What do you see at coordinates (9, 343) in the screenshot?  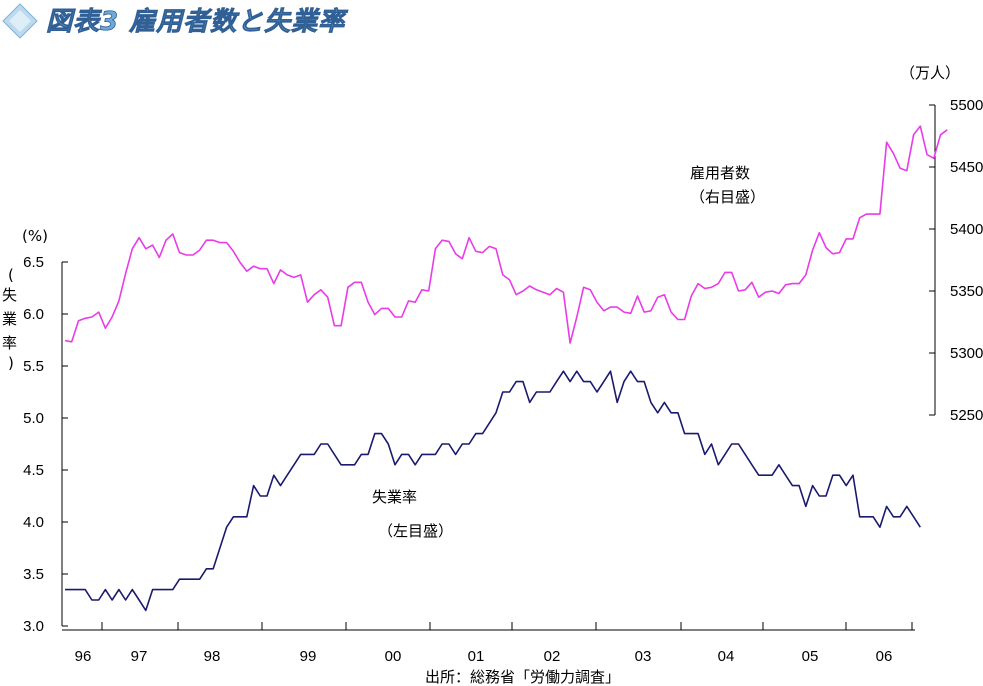 I see `left-axis-label-char-2: 率` at bounding box center [9, 343].